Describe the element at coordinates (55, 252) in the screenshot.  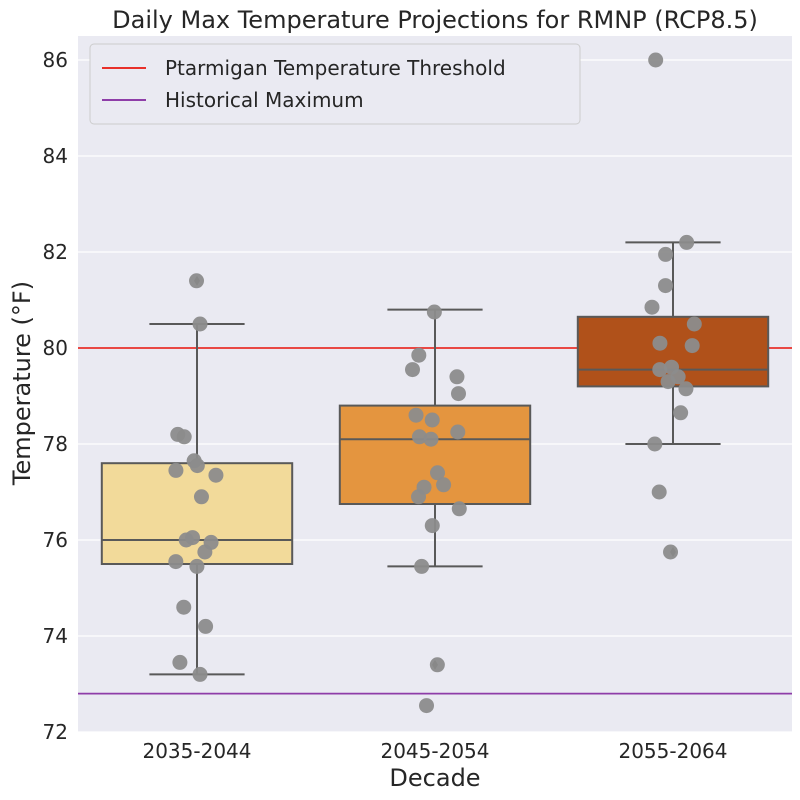
I see `y-tick-label: 82` at that location.